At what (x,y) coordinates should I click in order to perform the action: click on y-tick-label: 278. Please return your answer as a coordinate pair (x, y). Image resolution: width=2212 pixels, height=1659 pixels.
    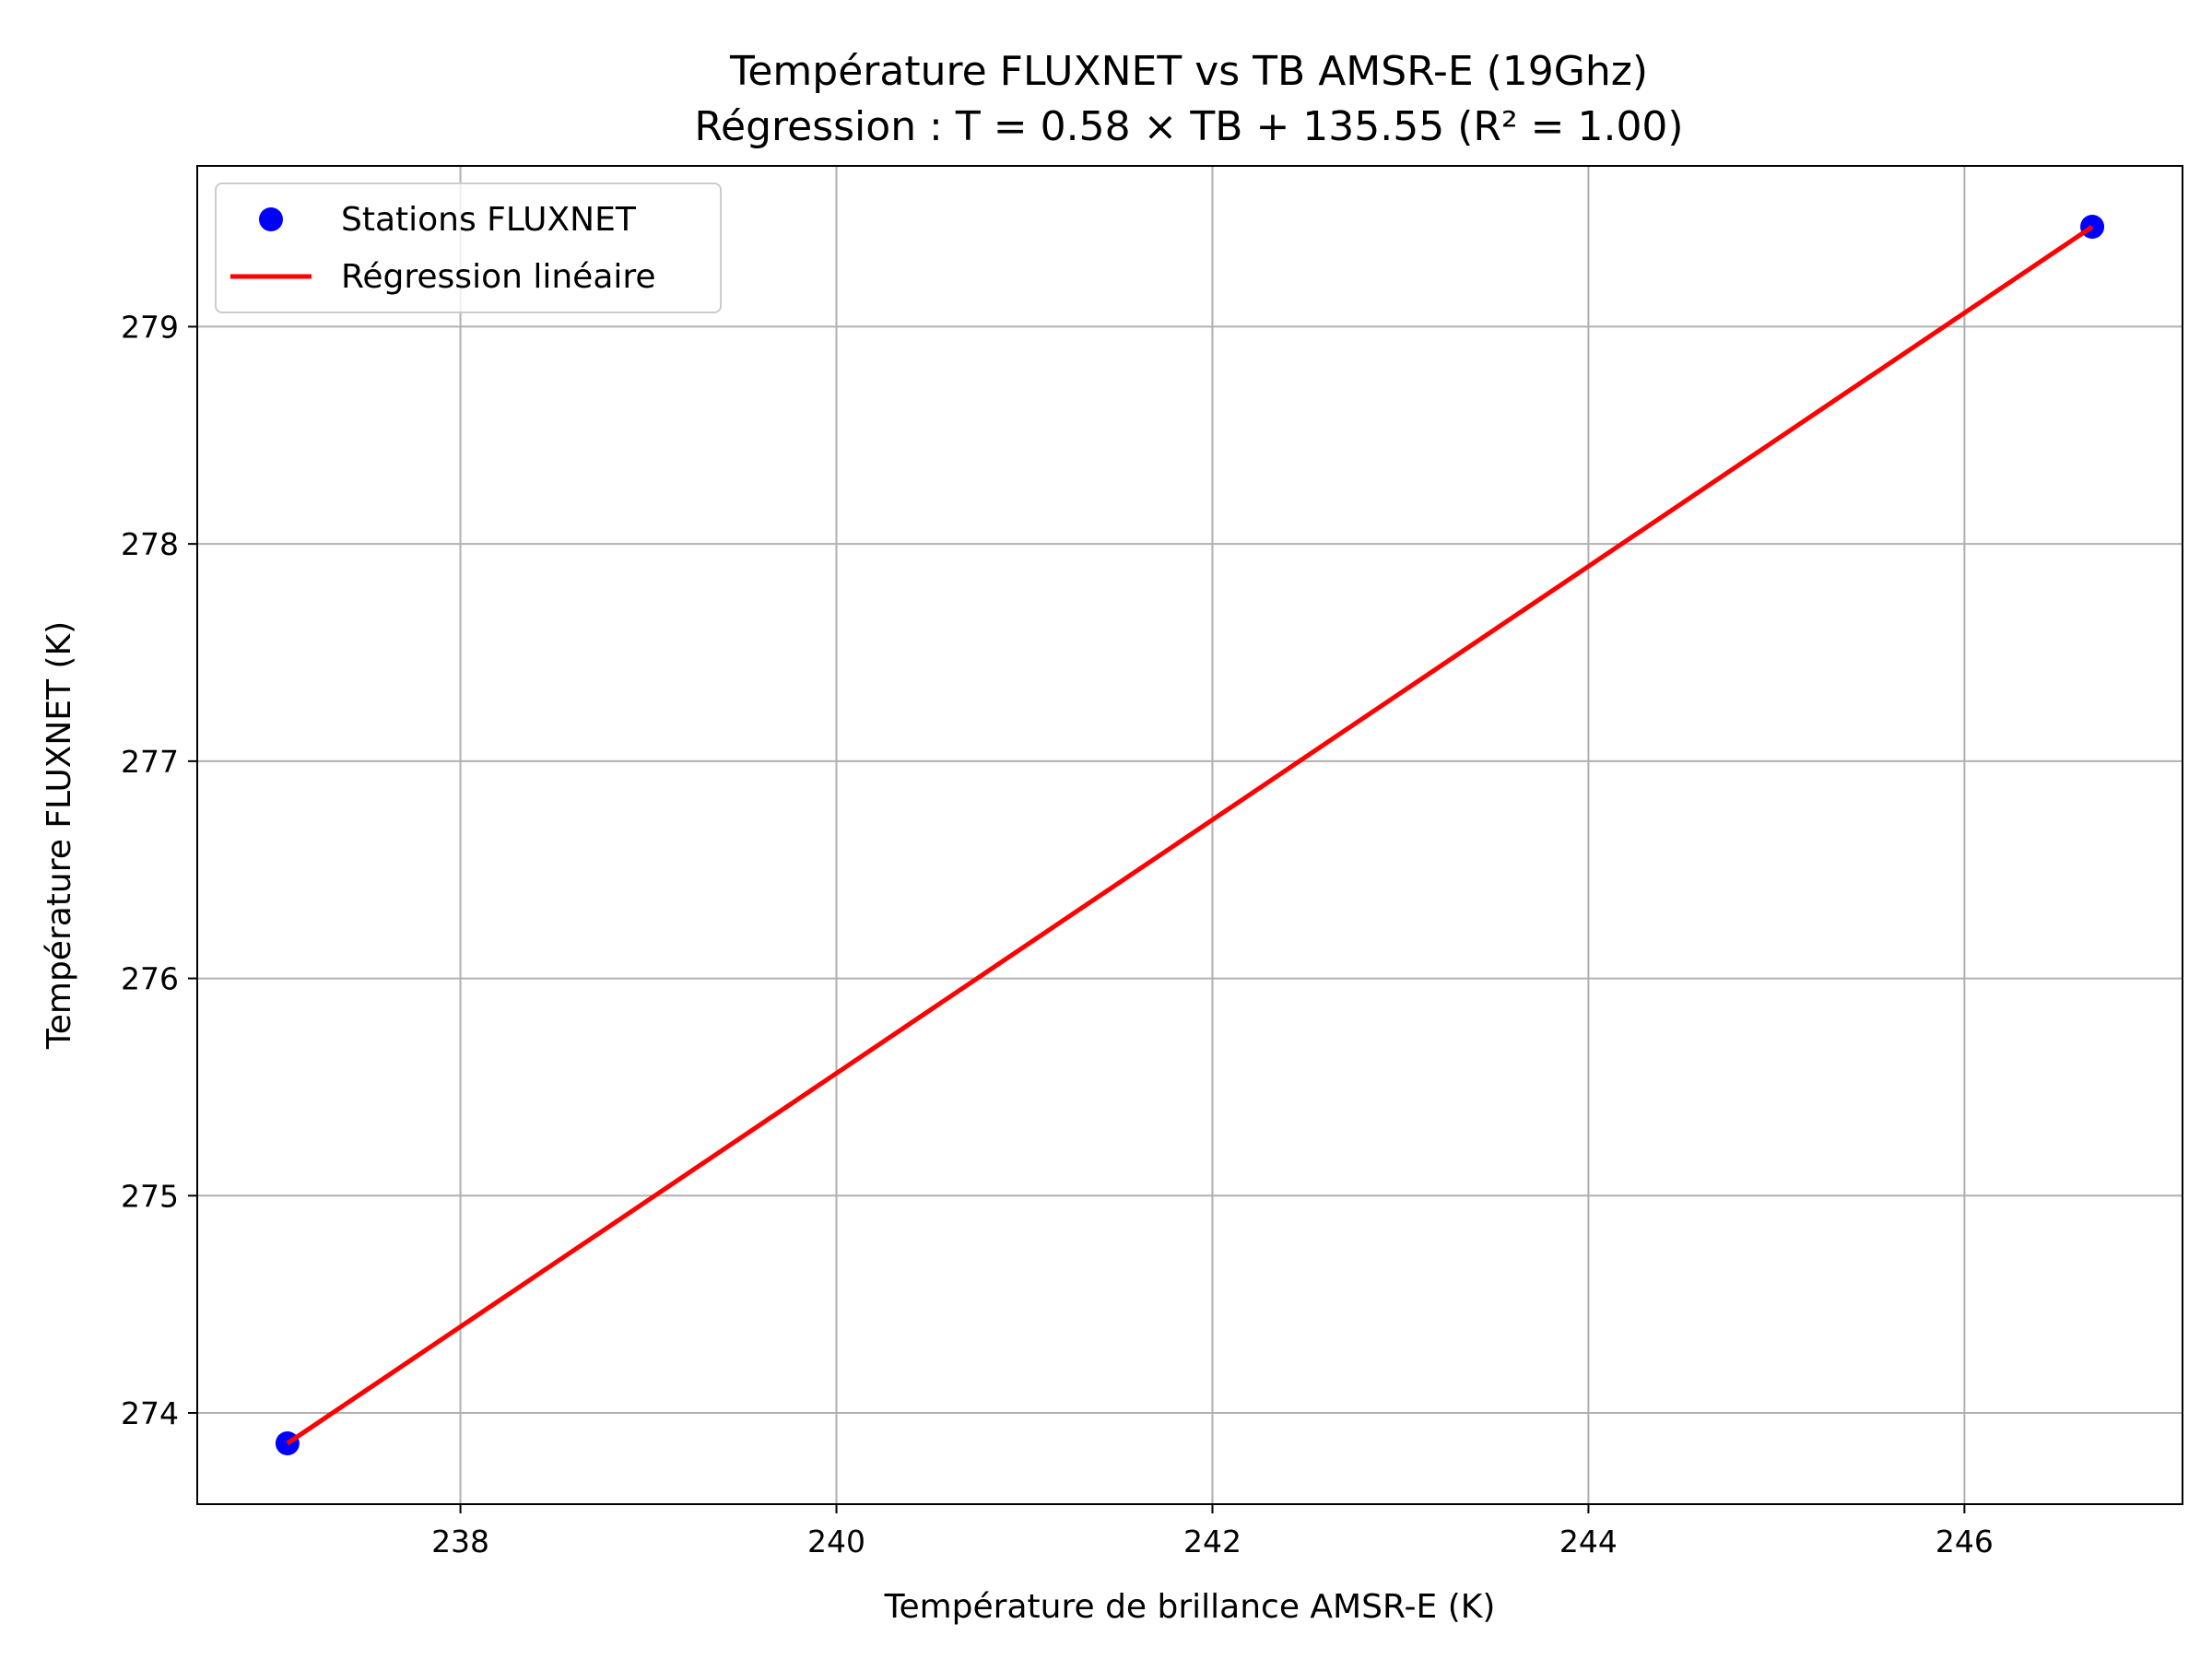
    Looking at the image, I should click on (150, 544).